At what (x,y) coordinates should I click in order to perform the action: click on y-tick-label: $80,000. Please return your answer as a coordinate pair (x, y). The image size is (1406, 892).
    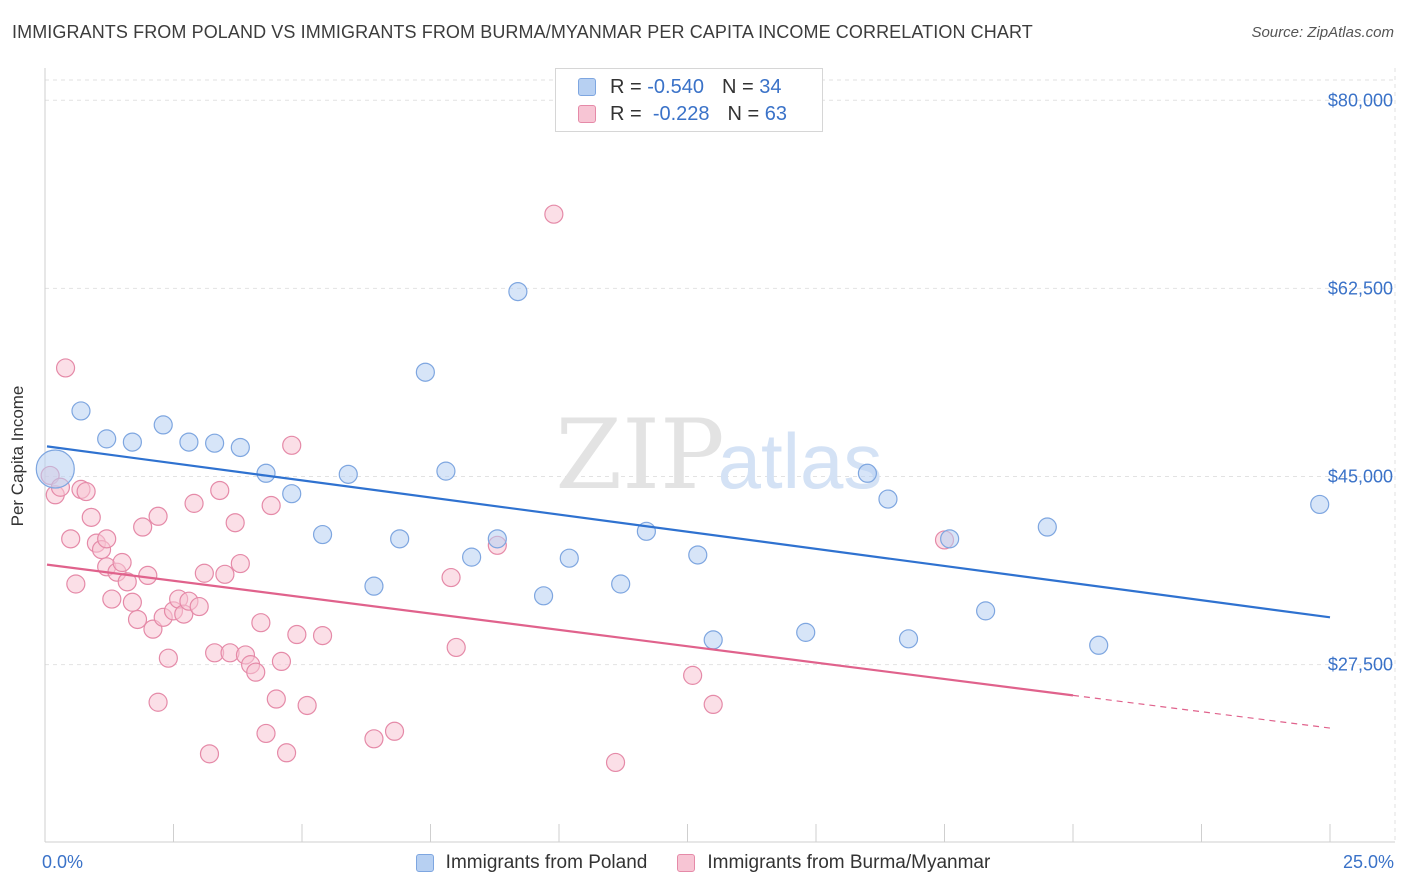
    Looking at the image, I should click on (1360, 100).